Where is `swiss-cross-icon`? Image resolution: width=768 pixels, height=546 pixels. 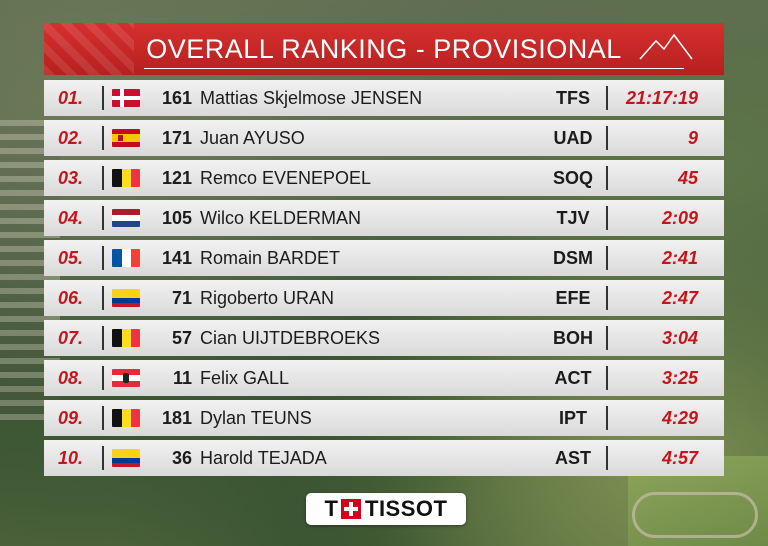 swiss-cross-icon is located at coordinates (351, 509).